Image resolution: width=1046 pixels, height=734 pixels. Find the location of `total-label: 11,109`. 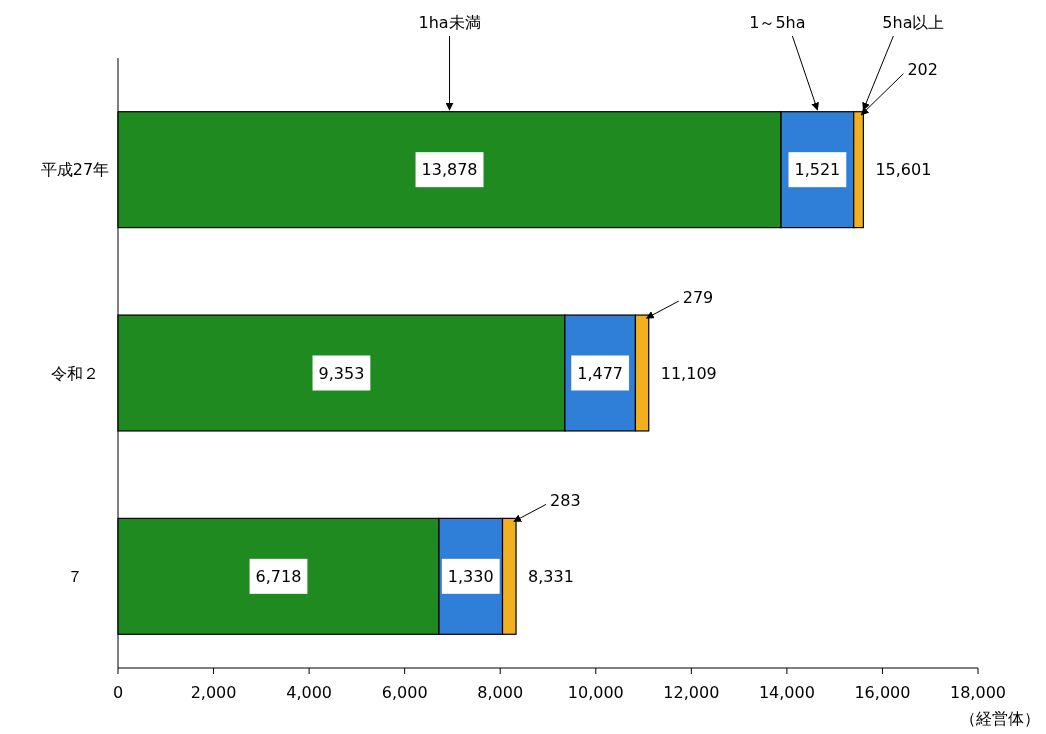

total-label: 11,109 is located at coordinates (688, 373).